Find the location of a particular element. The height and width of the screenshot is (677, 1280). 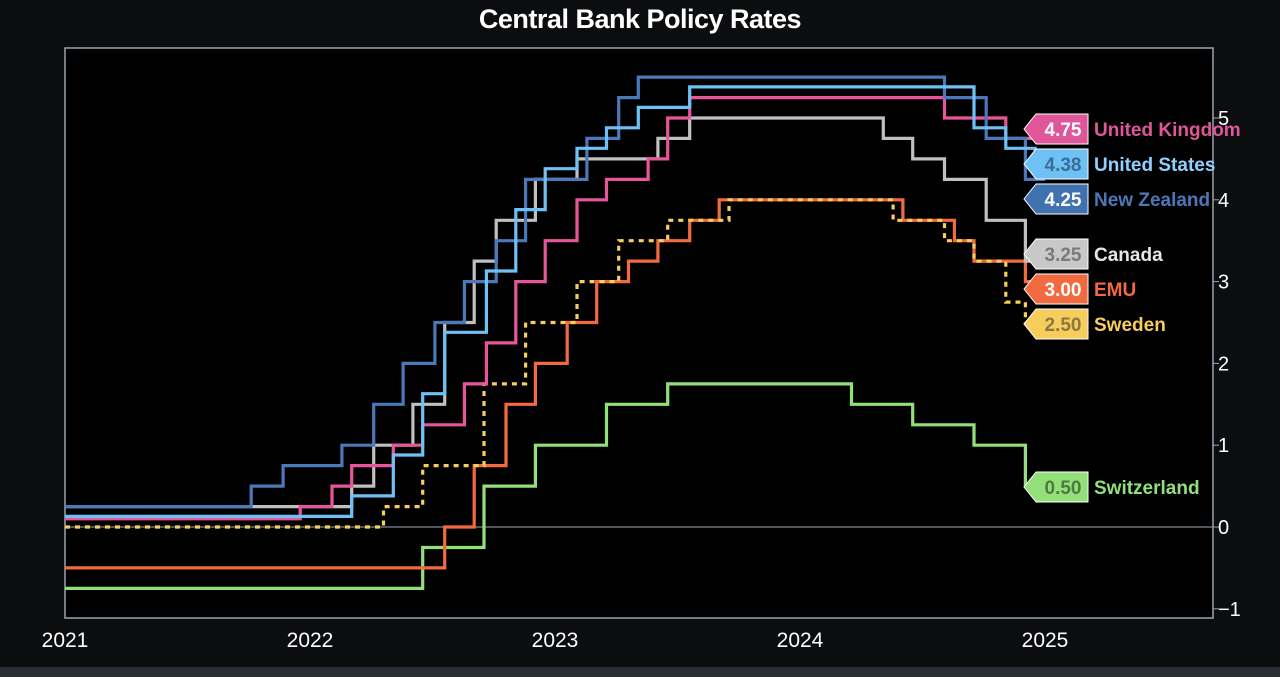

series-name-label: United States is located at coordinates (1154, 165).